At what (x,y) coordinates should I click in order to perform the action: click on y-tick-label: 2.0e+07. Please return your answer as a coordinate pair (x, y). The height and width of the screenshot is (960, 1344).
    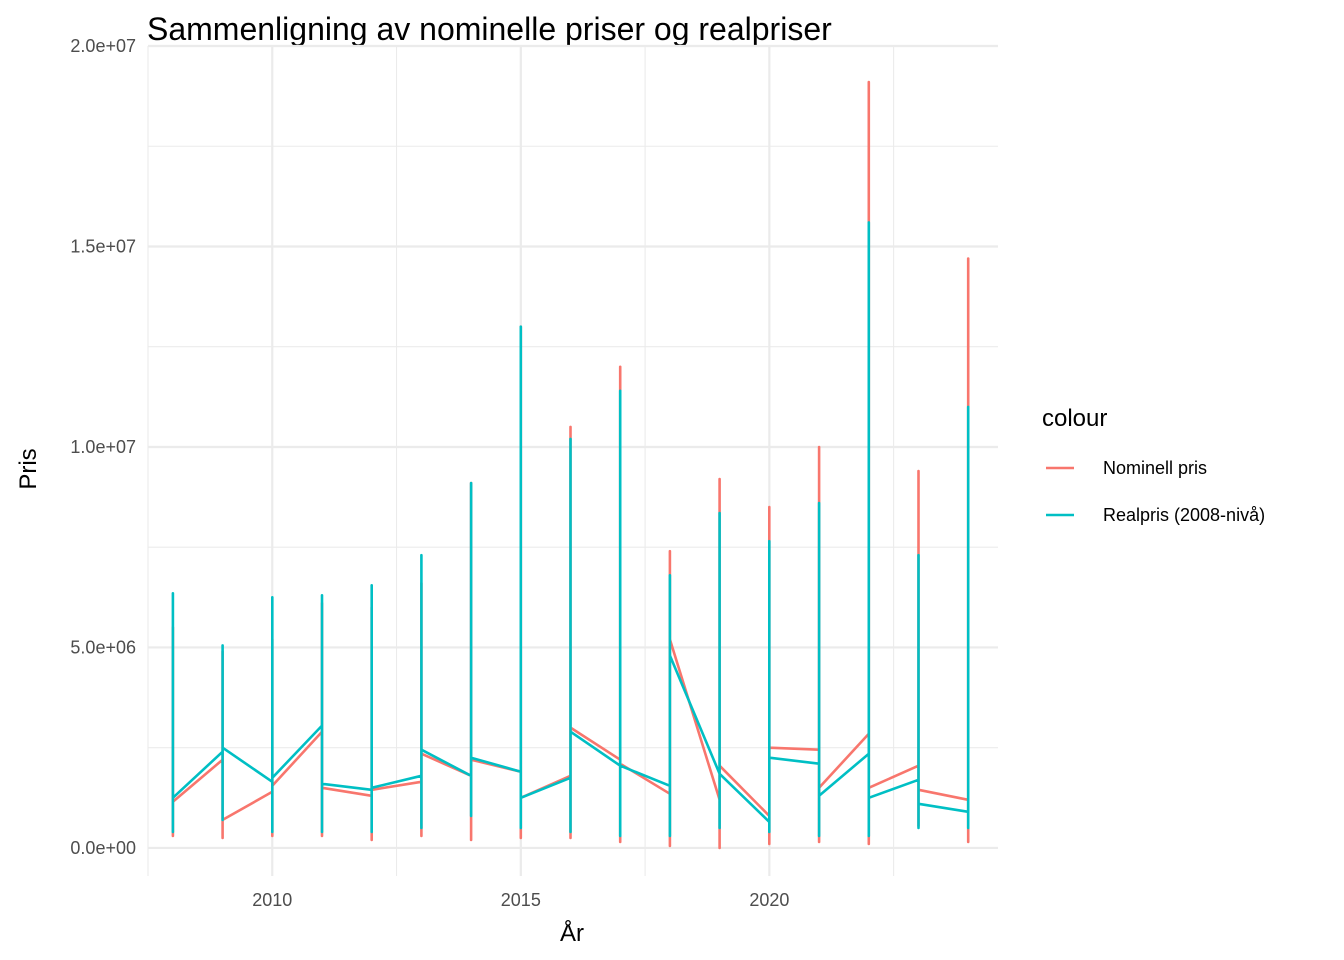
    Looking at the image, I should click on (103, 46).